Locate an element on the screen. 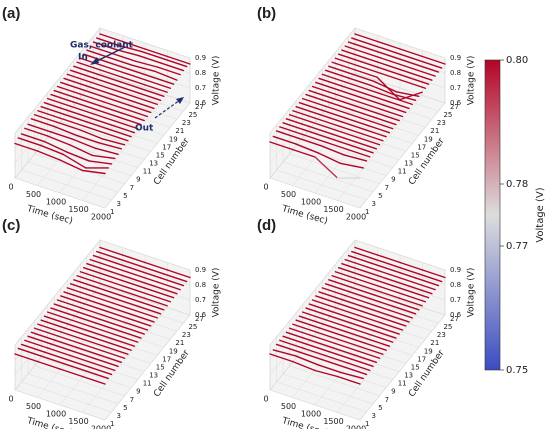 This screenshot has height=429, width=550. annotation: In is located at coordinates (83, 58).